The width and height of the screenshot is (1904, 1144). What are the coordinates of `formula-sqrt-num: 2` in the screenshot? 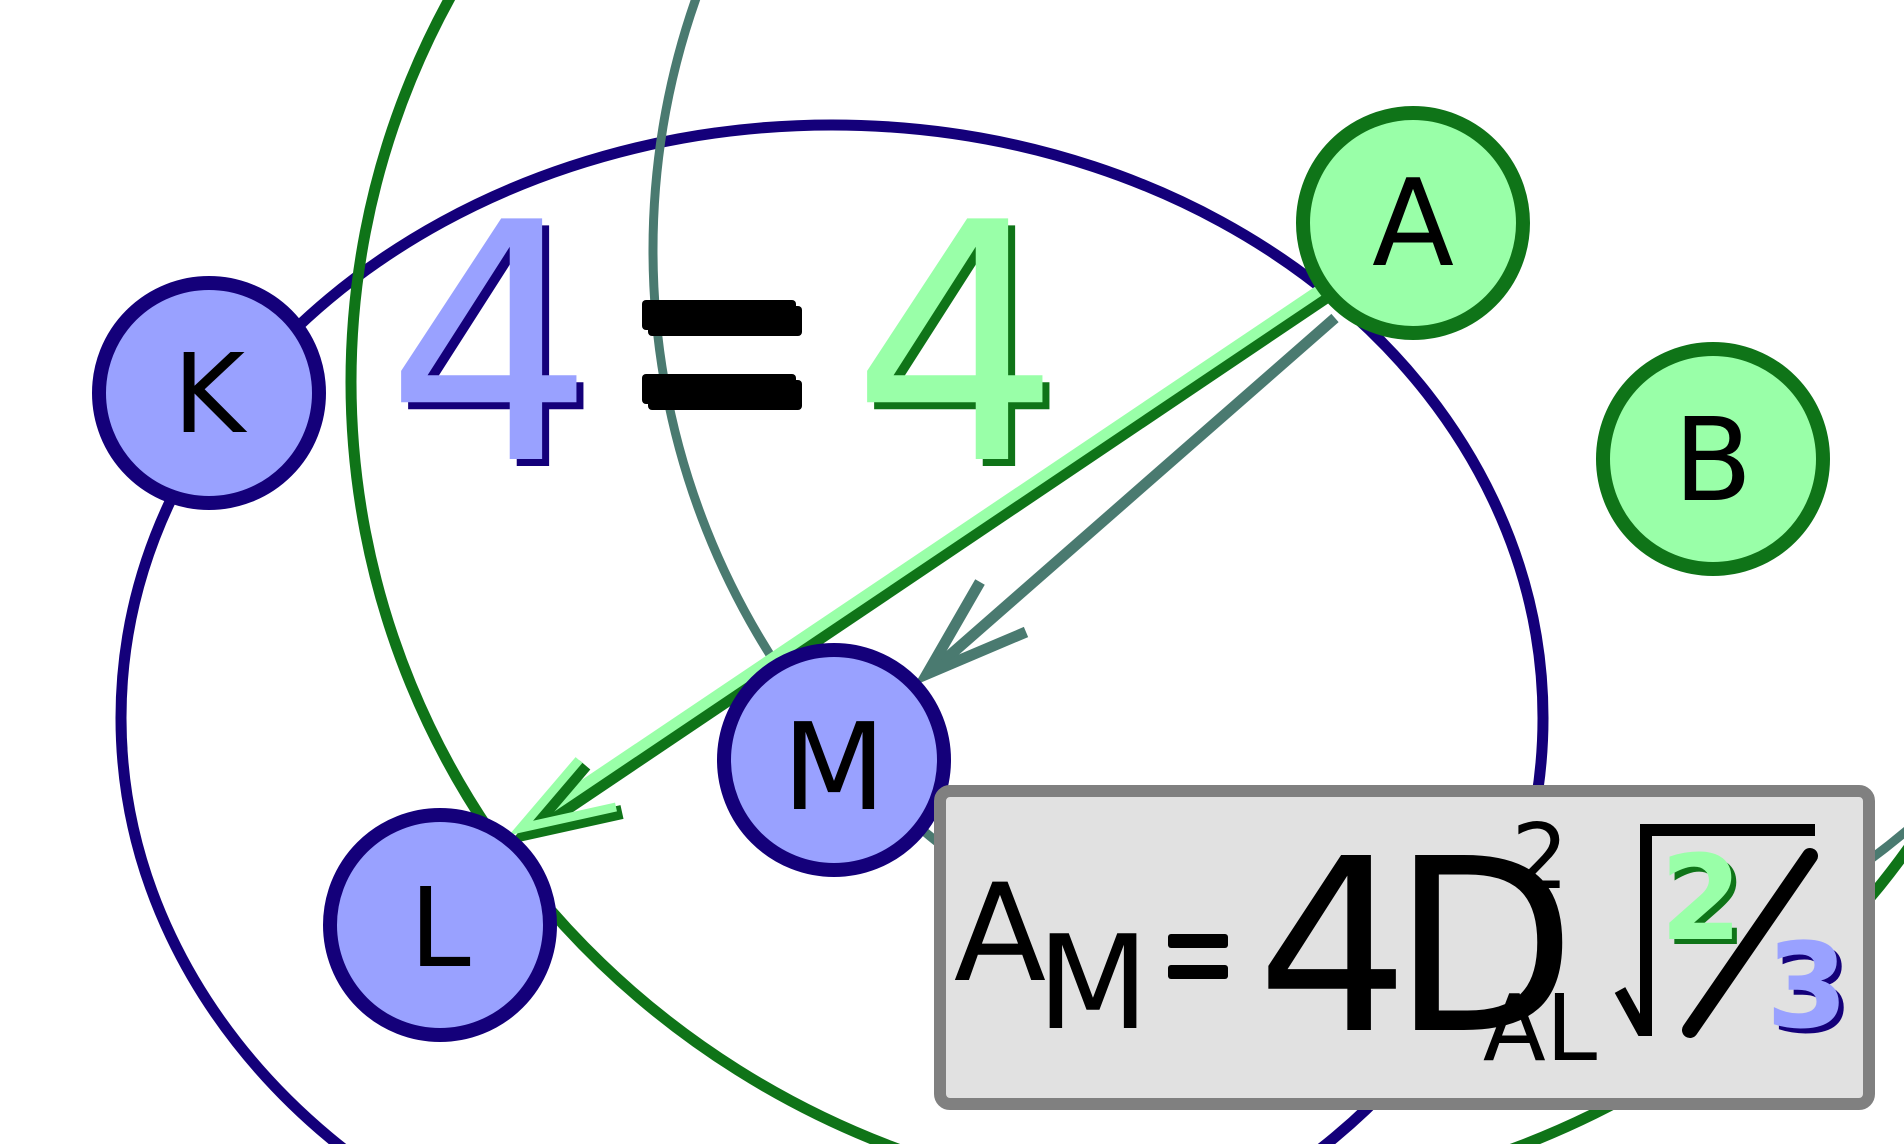 It's located at (1701, 898).